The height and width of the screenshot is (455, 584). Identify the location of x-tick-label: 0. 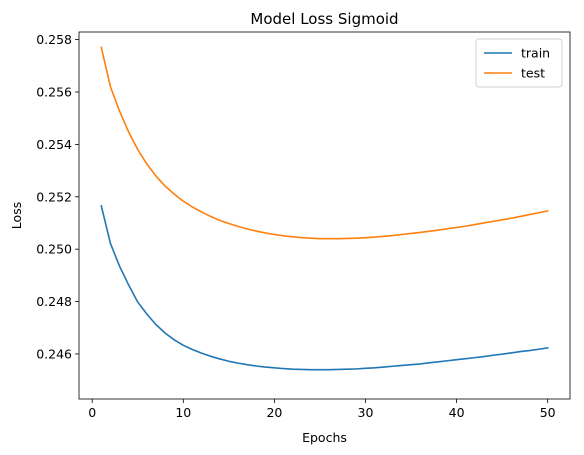
(92, 412).